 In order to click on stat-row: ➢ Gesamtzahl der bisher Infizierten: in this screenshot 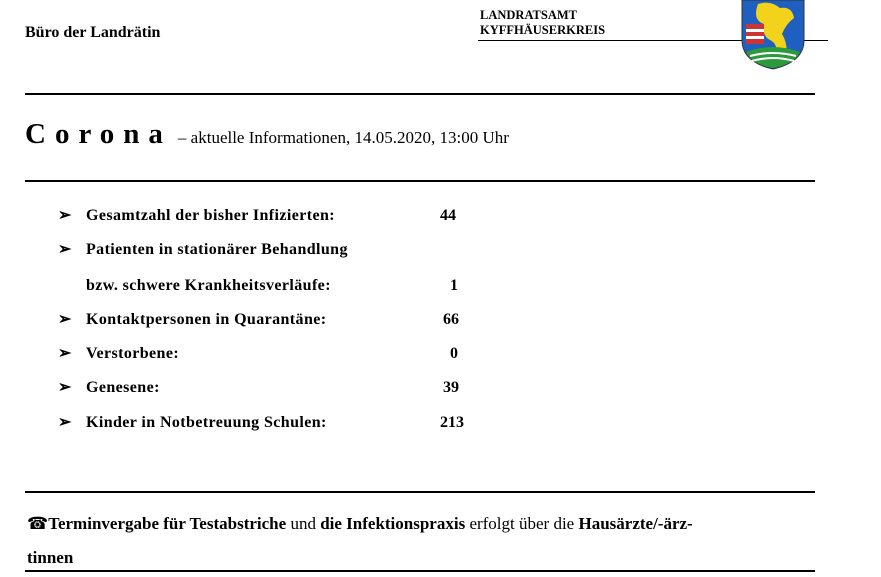, I will do `click(196, 216)`.